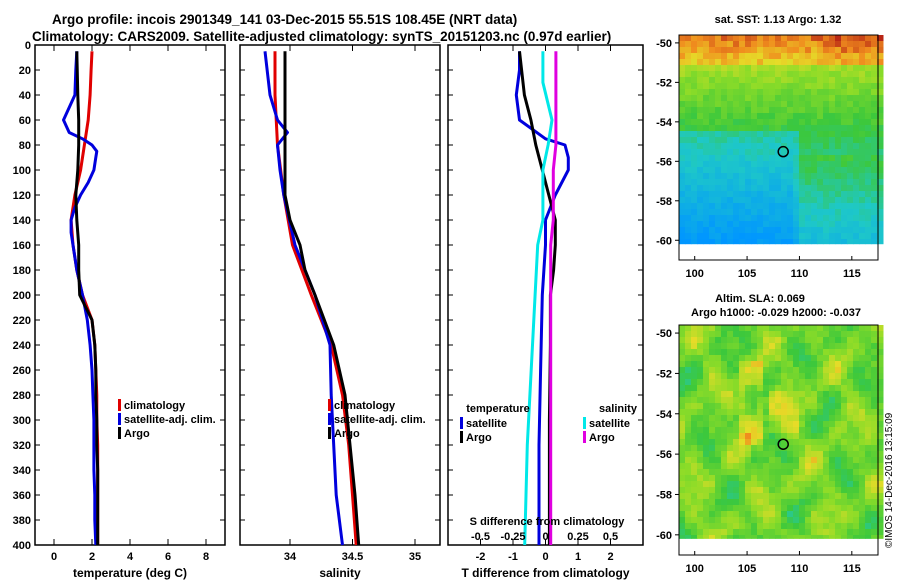 This screenshot has height=580, width=900. Describe the element at coordinates (22, 471) in the screenshot. I see `y-tick-label: 340` at that location.